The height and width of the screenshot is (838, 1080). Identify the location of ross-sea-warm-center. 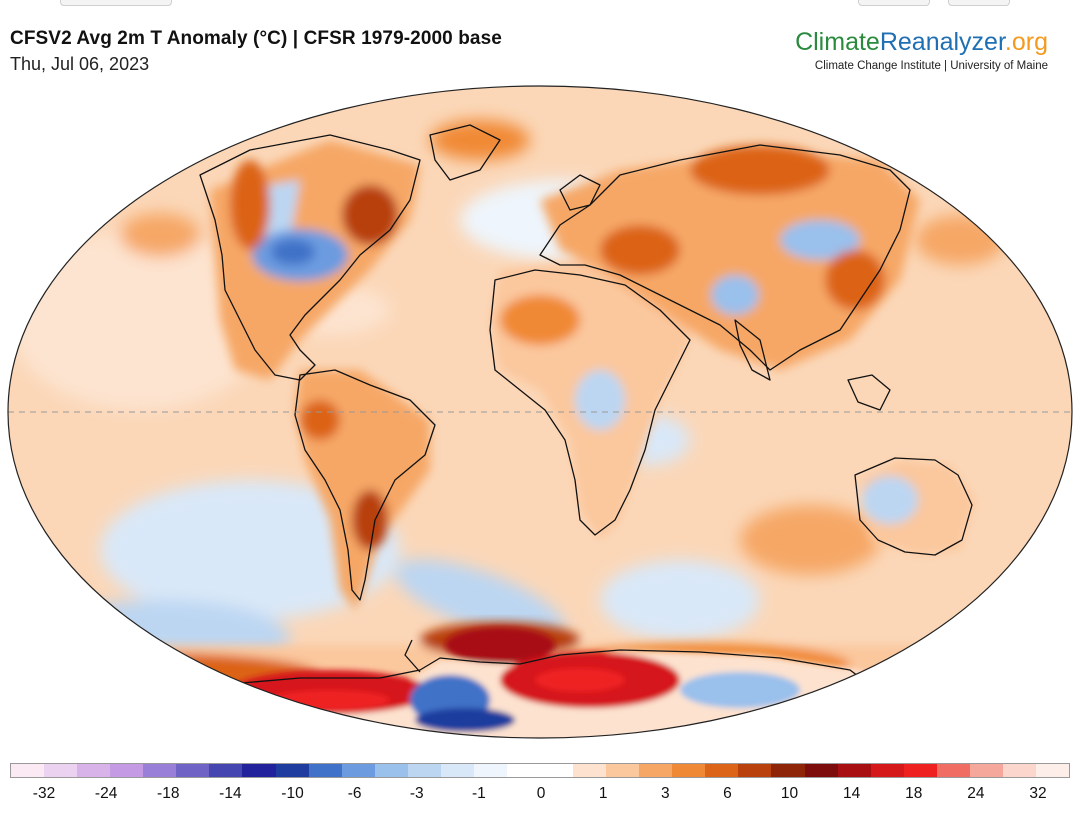
(330, 700).